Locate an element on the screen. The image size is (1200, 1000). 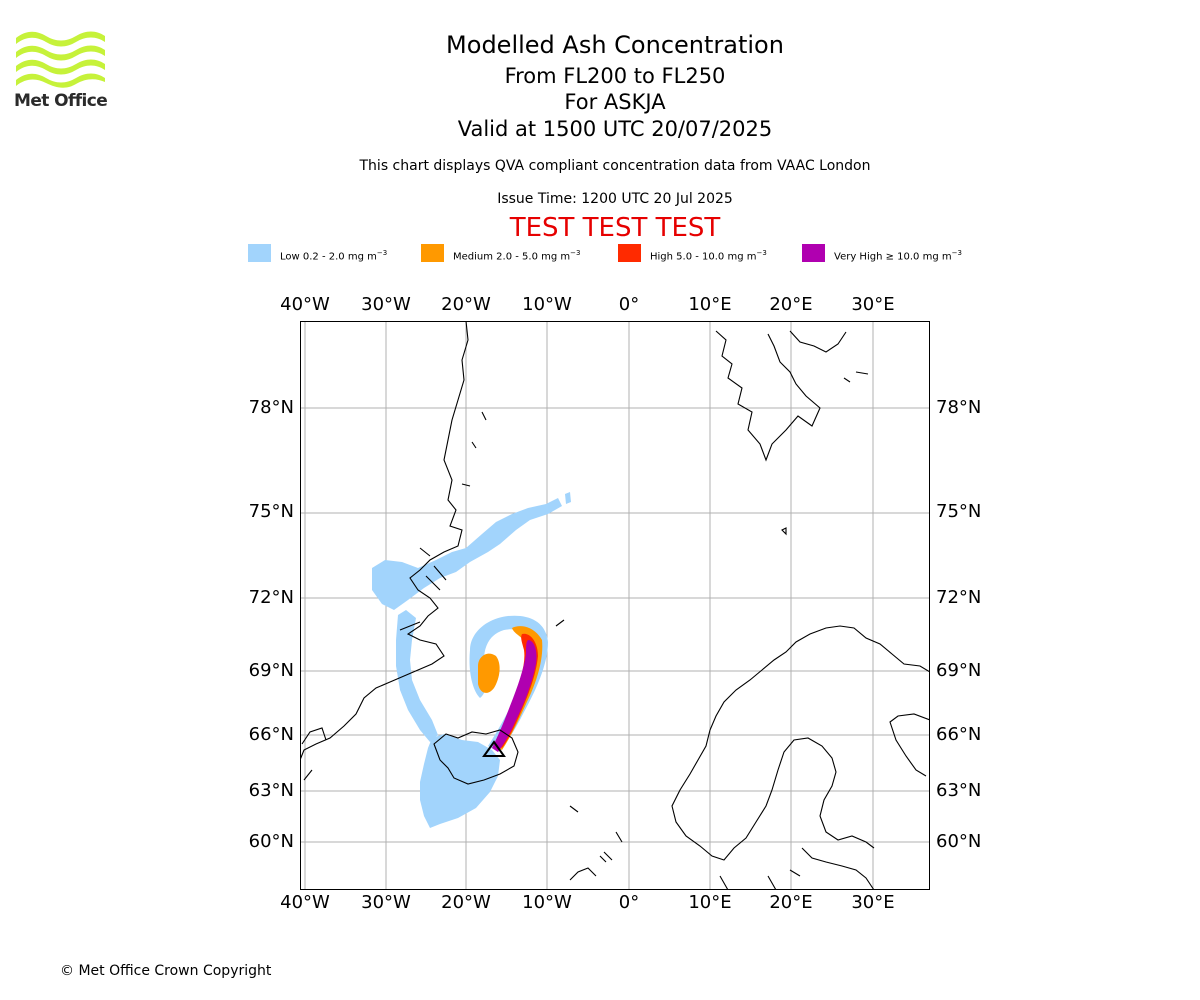
legend-label-high: High 5.0 - 10.0 mg m is located at coordinates (703, 257).